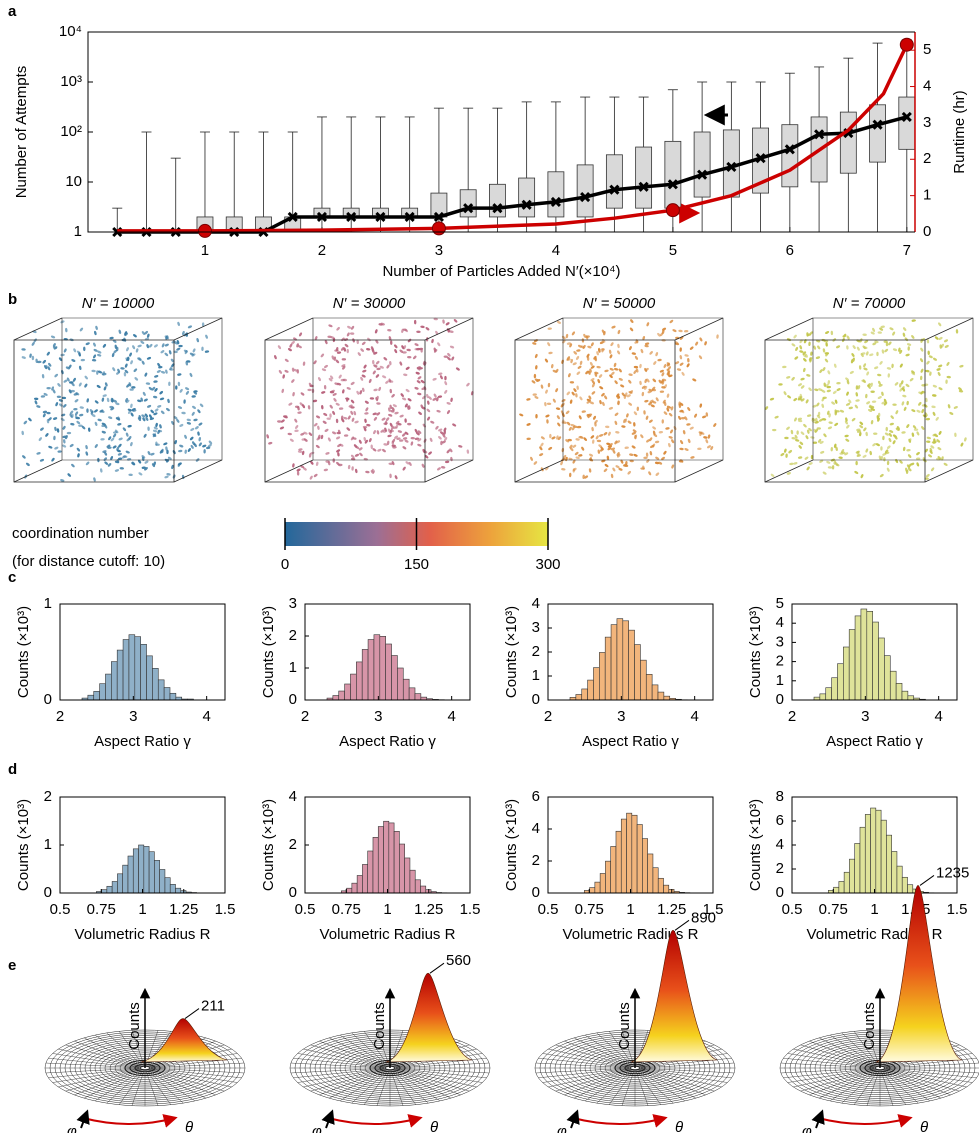  Describe the element at coordinates (874, 652) in the screenshot. I see `plot-frame` at that location.